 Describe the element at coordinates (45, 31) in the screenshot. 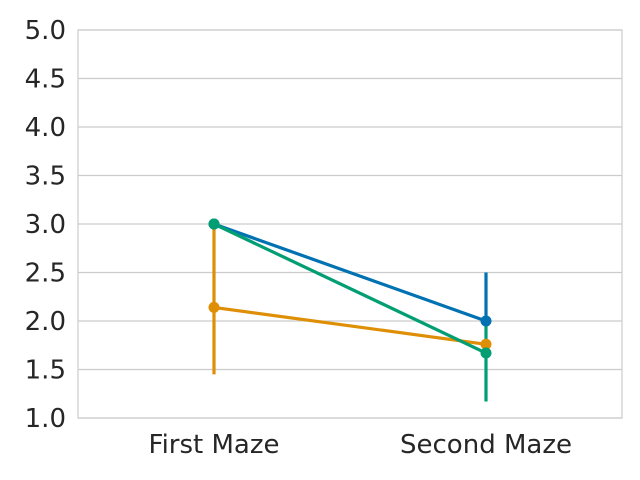

I see `y-tick-label: 5.0` at that location.